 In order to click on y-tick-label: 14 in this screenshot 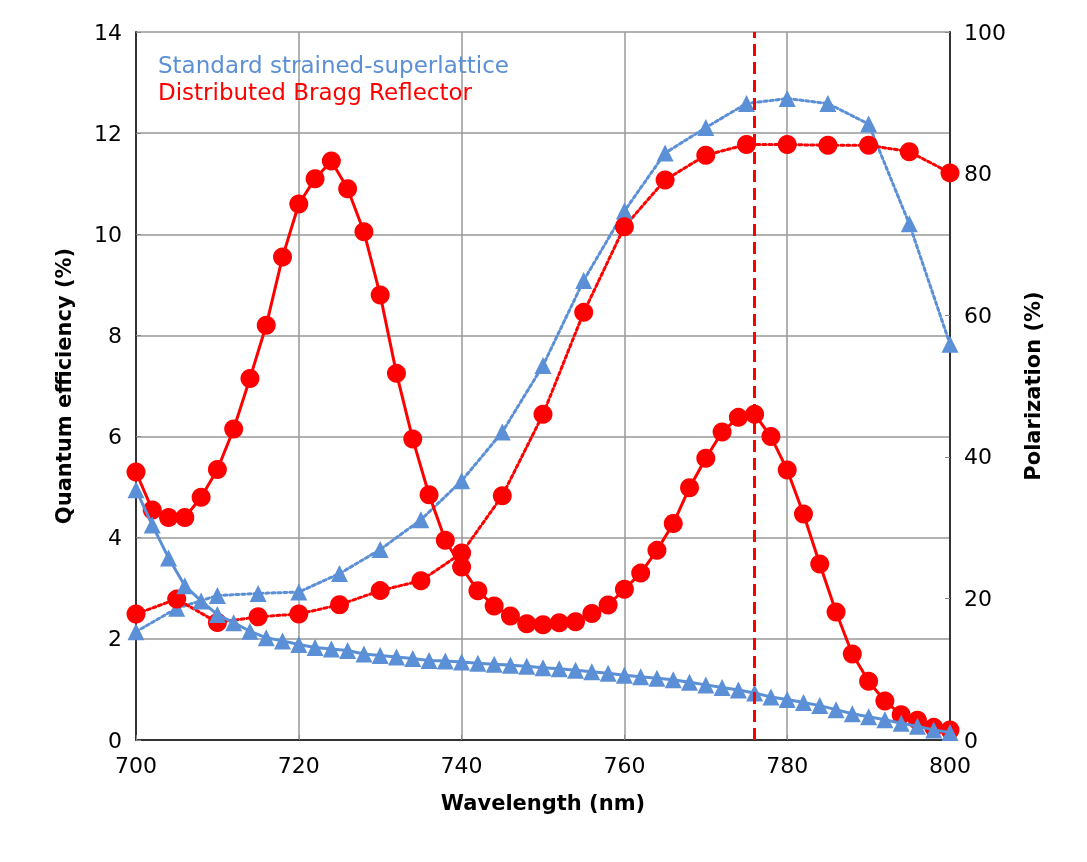, I will do `click(108, 32)`.